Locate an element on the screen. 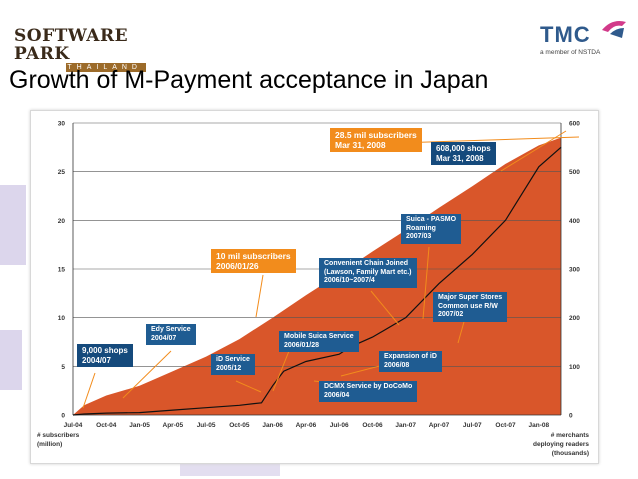 This screenshot has width=638, height=479. tmc-swoosh-icon is located at coordinates (614, 29).